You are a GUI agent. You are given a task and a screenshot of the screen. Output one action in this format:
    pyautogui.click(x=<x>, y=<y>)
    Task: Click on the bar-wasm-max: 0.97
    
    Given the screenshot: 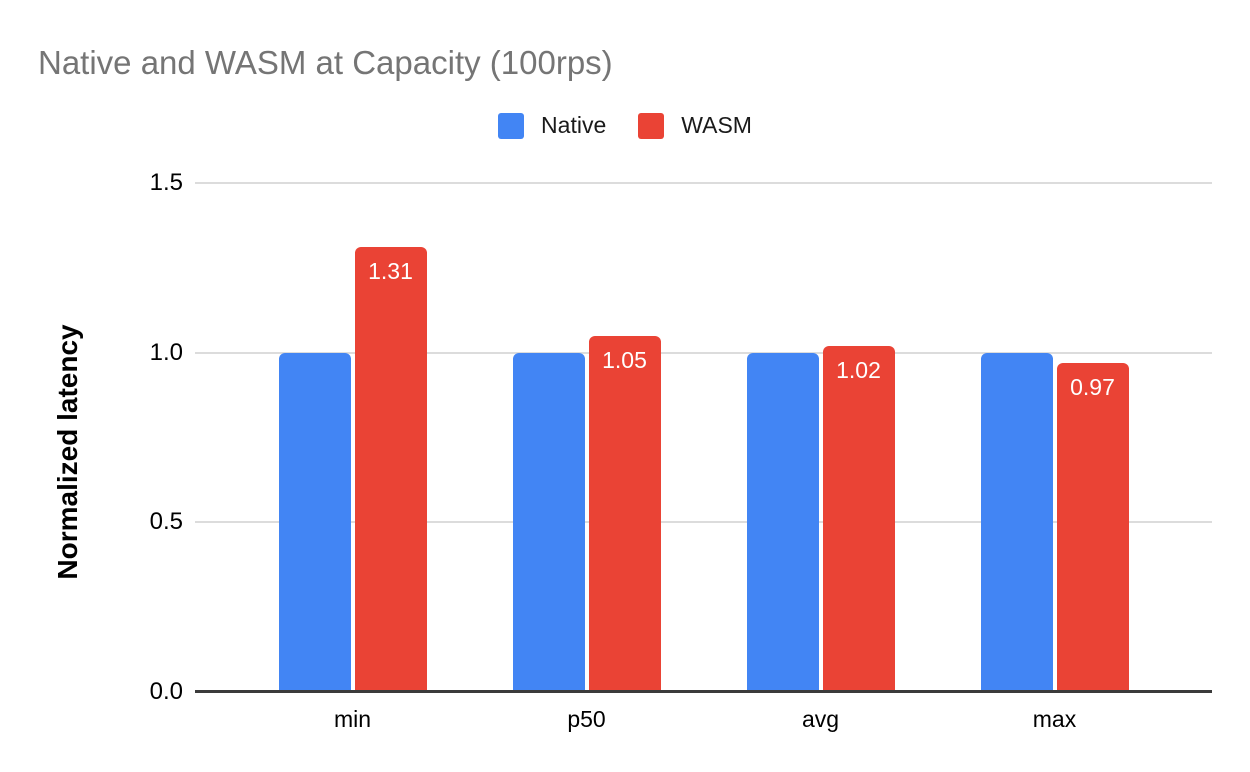 What is the action you would take?
    pyautogui.click(x=1092, y=527)
    